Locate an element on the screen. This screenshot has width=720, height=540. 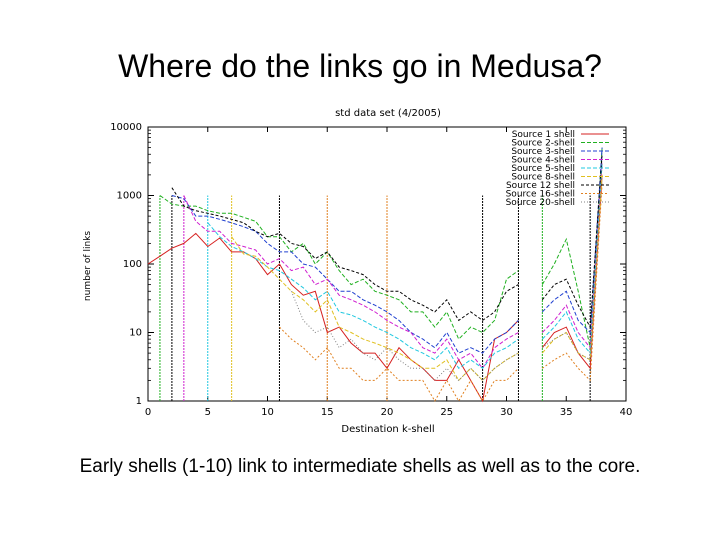
slide-title: Where do the links go in Medusa? is located at coordinates (360, 66).